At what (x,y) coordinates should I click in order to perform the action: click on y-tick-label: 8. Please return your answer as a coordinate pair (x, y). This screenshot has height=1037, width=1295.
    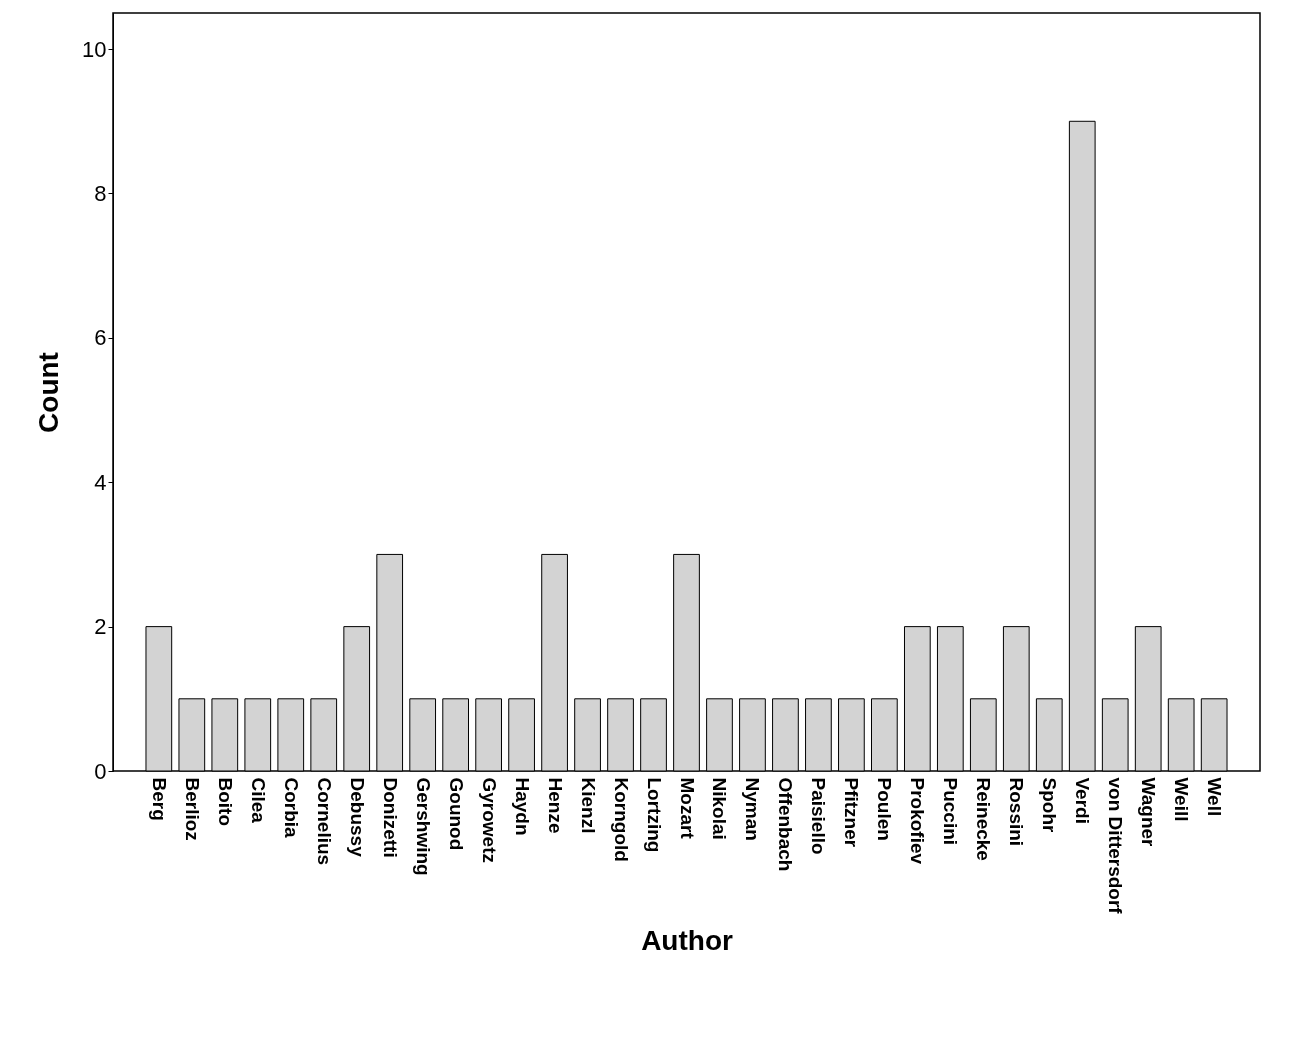
    Looking at the image, I should click on (100, 193).